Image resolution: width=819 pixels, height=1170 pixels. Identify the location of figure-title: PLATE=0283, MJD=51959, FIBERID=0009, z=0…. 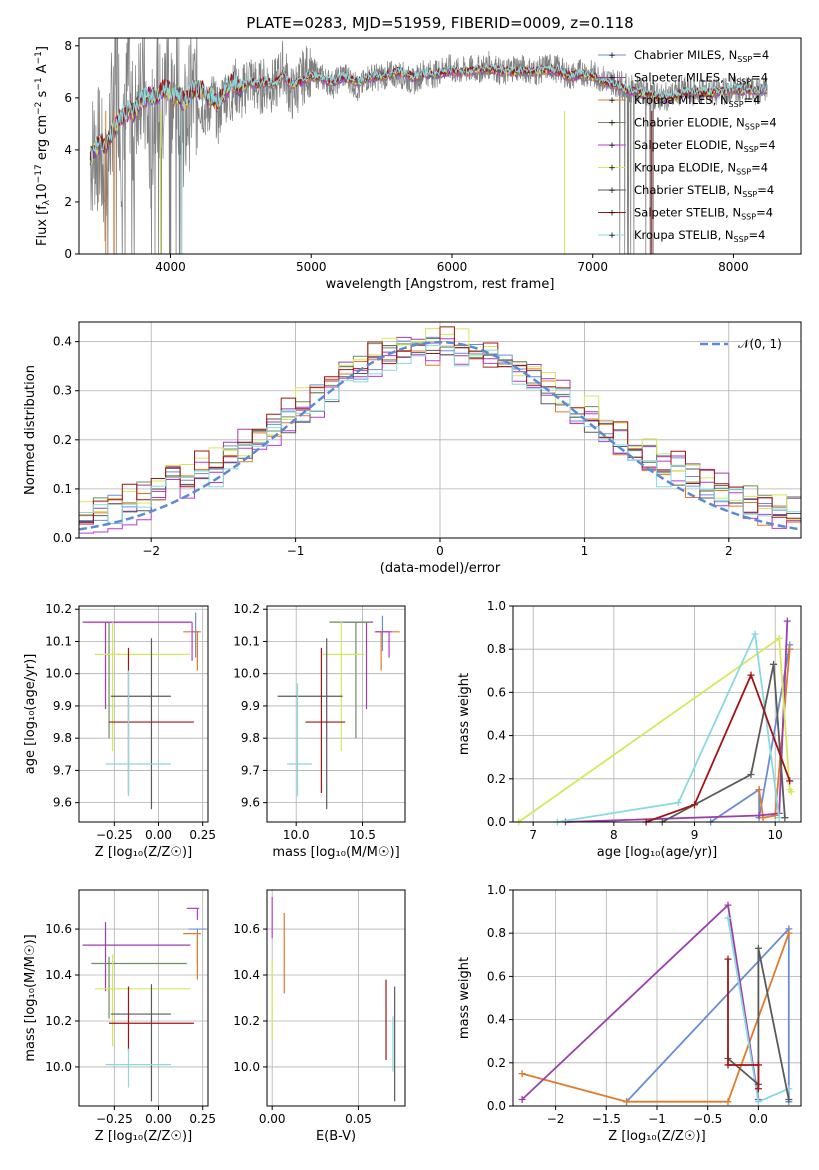
(439, 23).